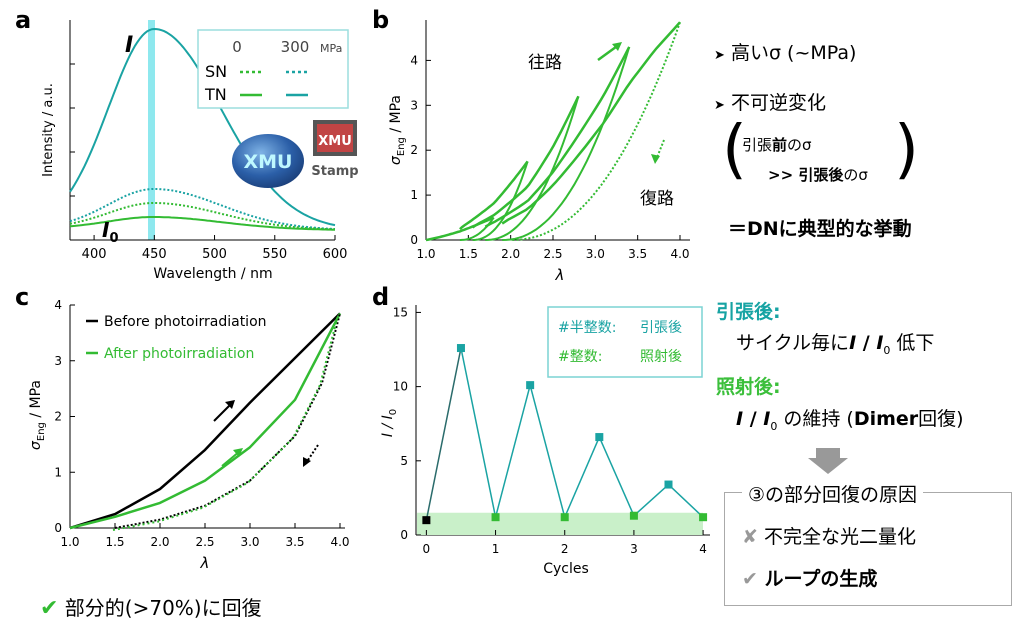 Image resolution: width=1024 pixels, height=635 pixels. I want to click on x-tick-label: 450, so click(154, 254).